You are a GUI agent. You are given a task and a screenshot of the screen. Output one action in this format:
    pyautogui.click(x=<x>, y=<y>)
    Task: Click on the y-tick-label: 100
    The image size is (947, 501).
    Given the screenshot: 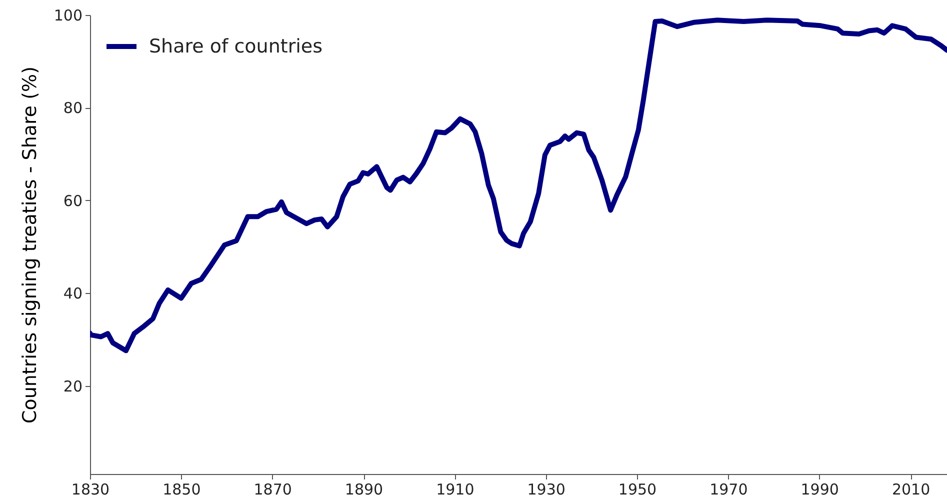 What is the action you would take?
    pyautogui.click(x=68, y=15)
    